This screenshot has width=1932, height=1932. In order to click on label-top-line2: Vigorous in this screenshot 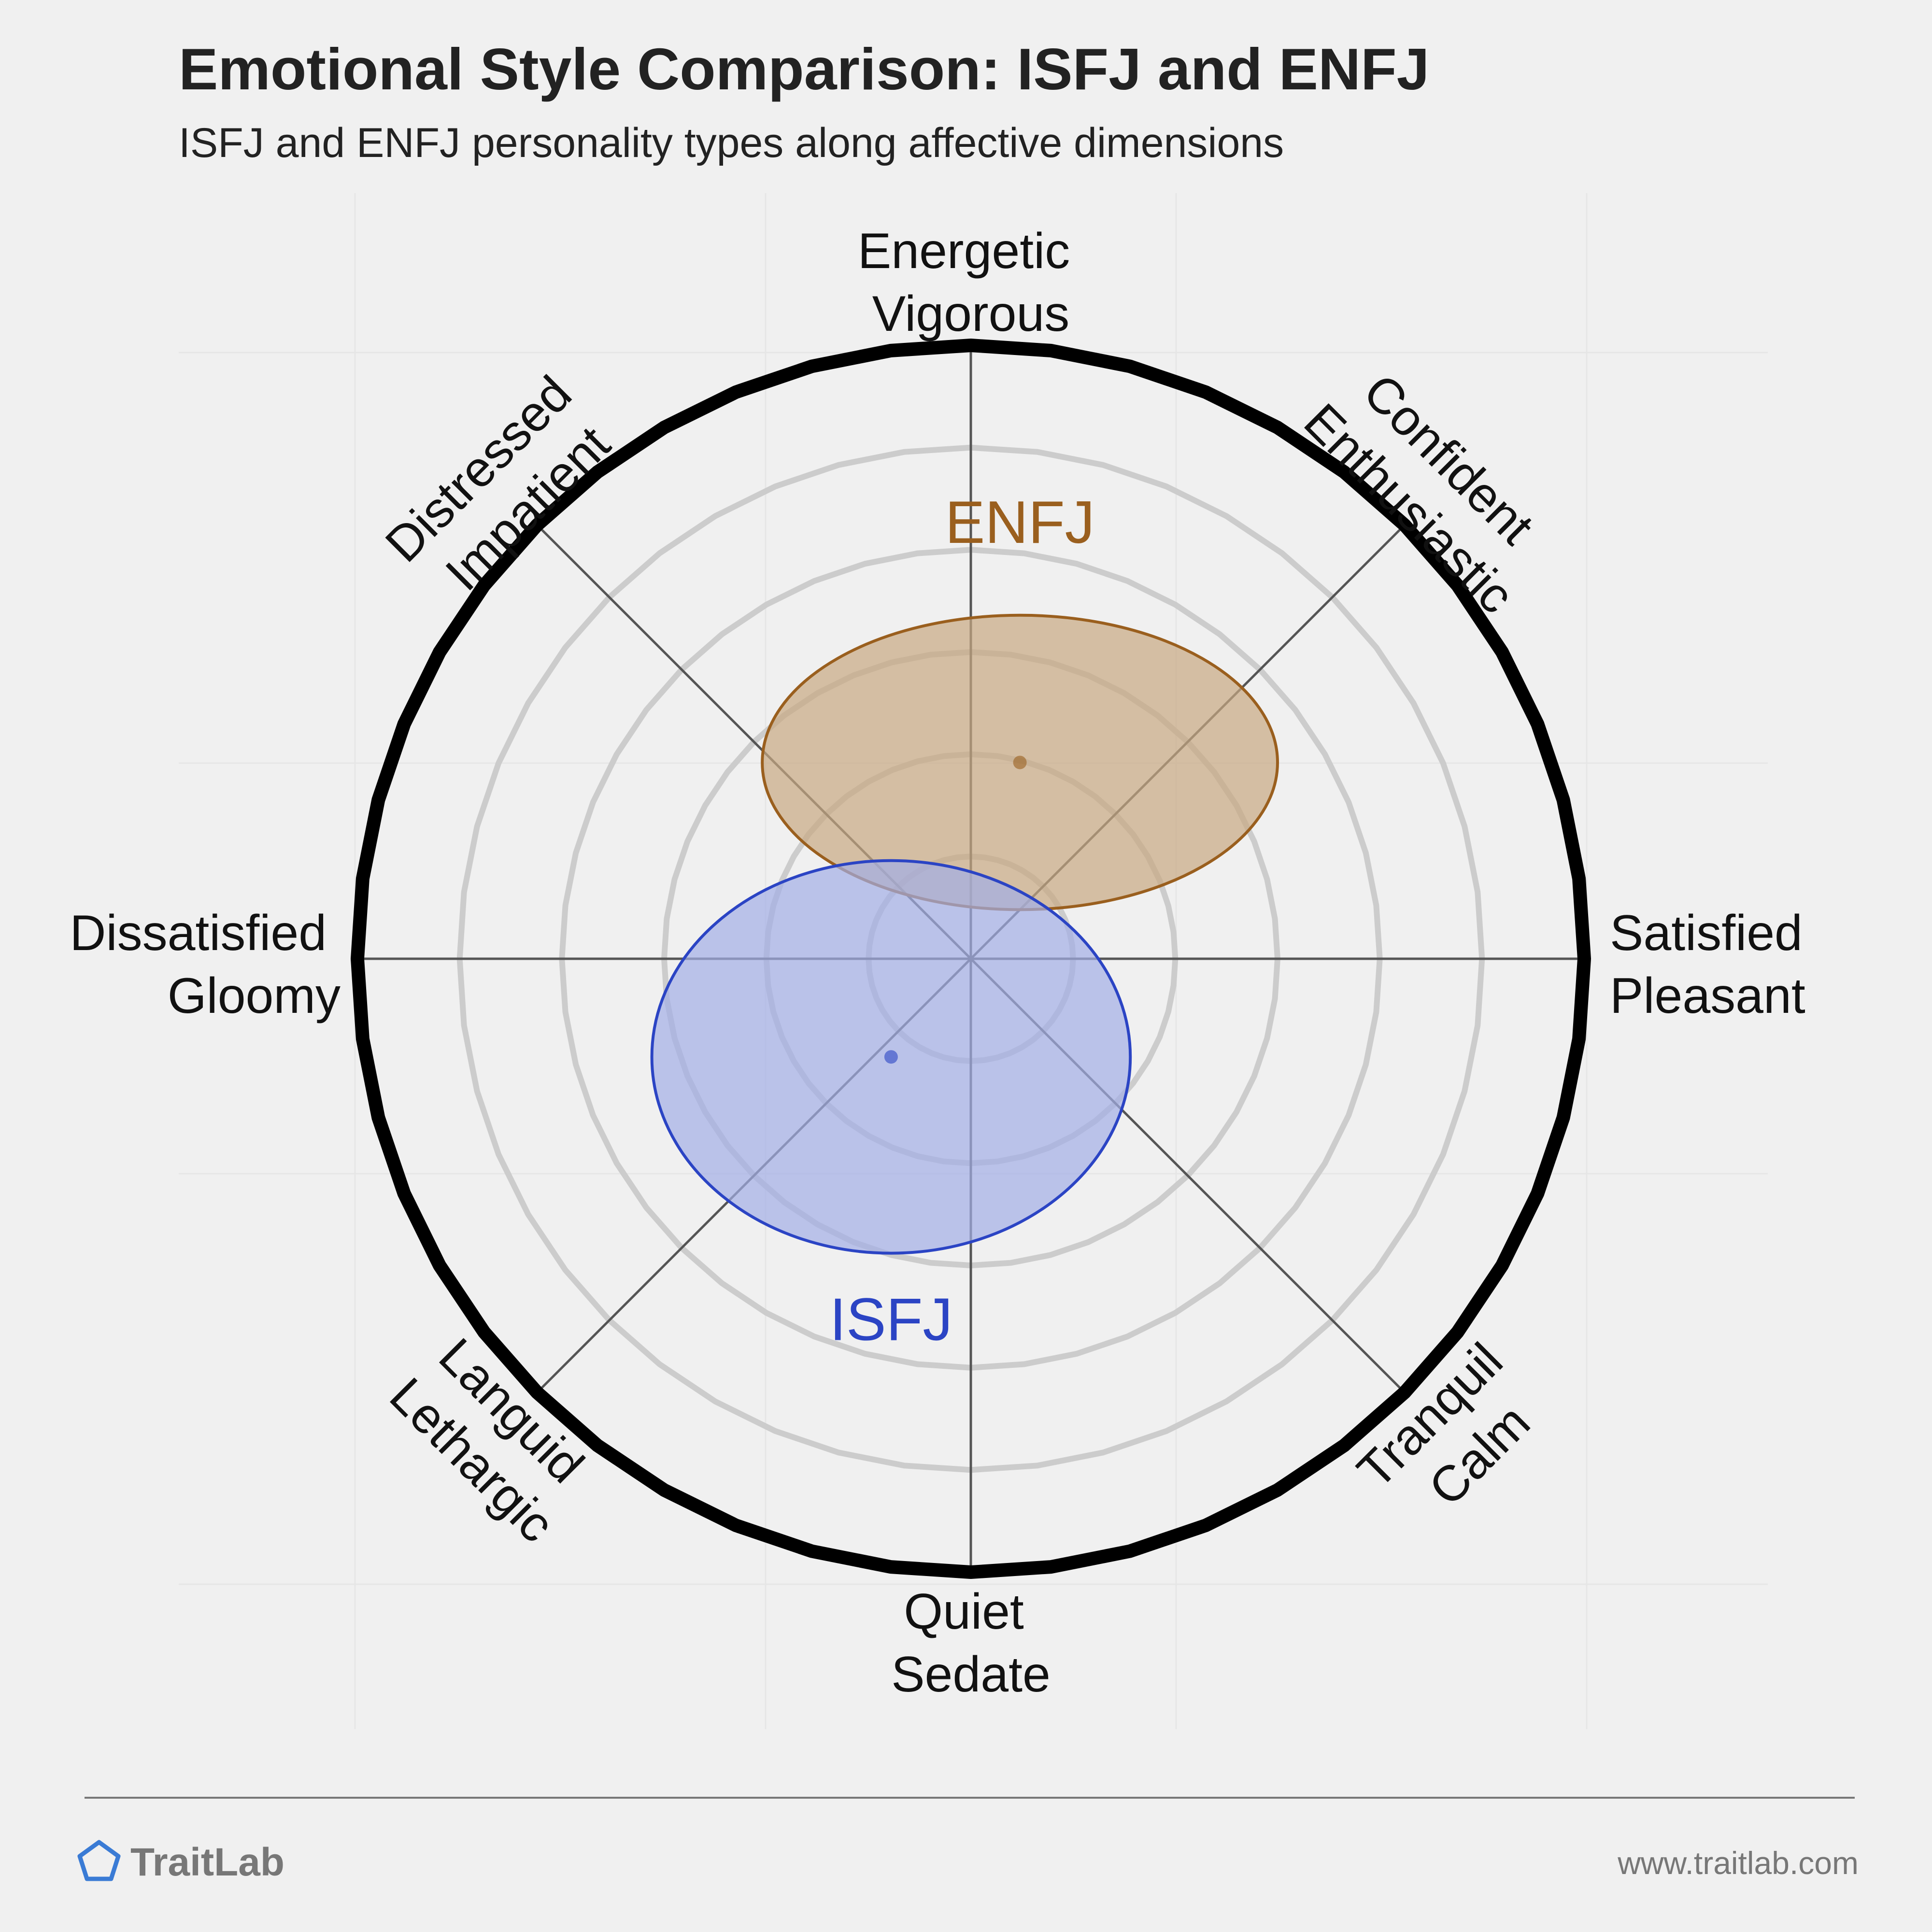, I will do `click(971, 314)`.